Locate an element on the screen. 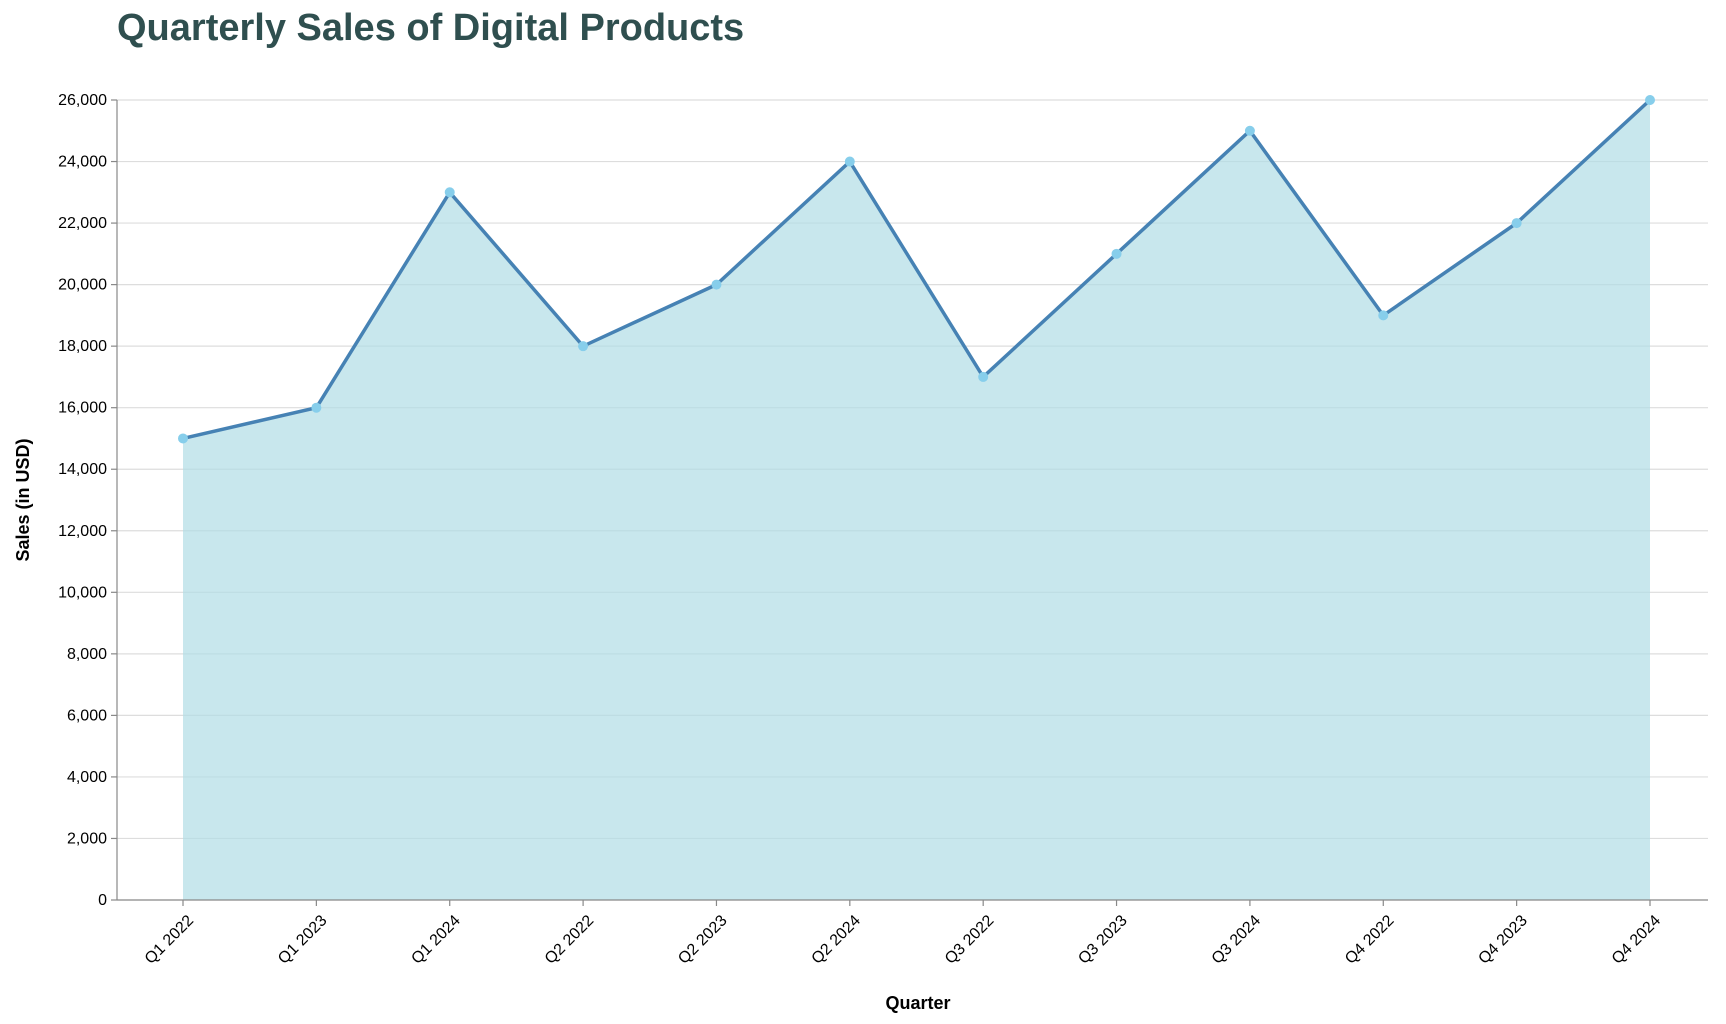  x-axis-title: Quarter is located at coordinates (917, 1003).